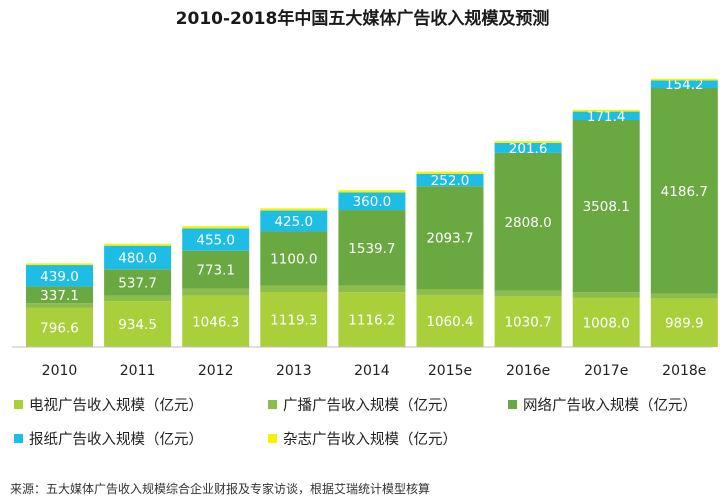  Describe the element at coordinates (528, 142) in the screenshot. I see `bar-segment-magazine-2016e` at that location.